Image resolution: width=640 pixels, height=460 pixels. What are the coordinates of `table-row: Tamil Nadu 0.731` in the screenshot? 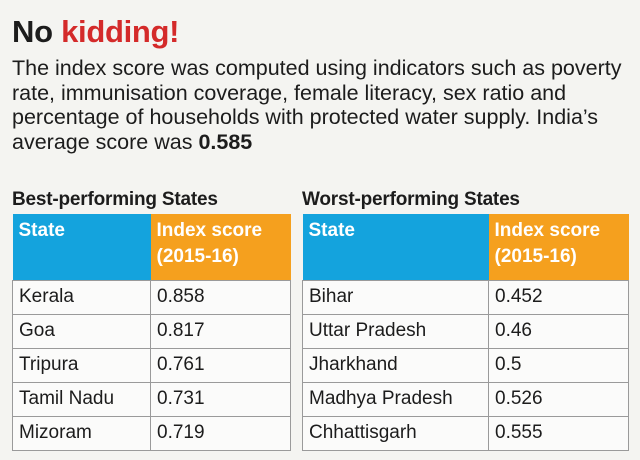 It's located at (151, 399).